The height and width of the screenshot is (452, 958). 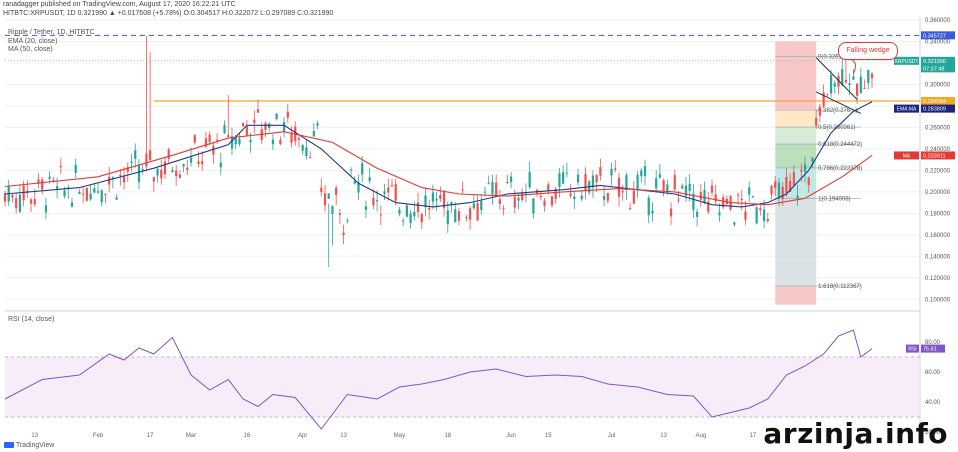 I want to click on rsi-band, so click(x=462, y=387).